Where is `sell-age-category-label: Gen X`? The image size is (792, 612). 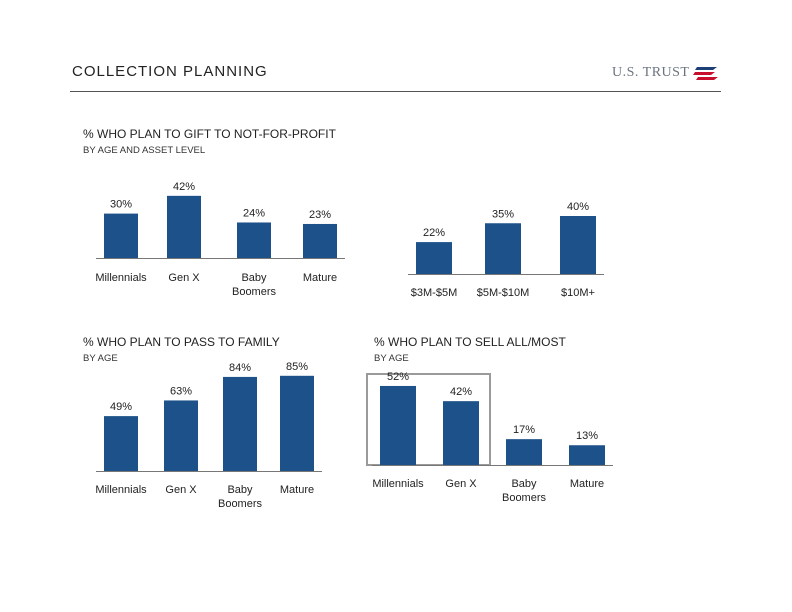 sell-age-category-label: Gen X is located at coordinates (461, 484).